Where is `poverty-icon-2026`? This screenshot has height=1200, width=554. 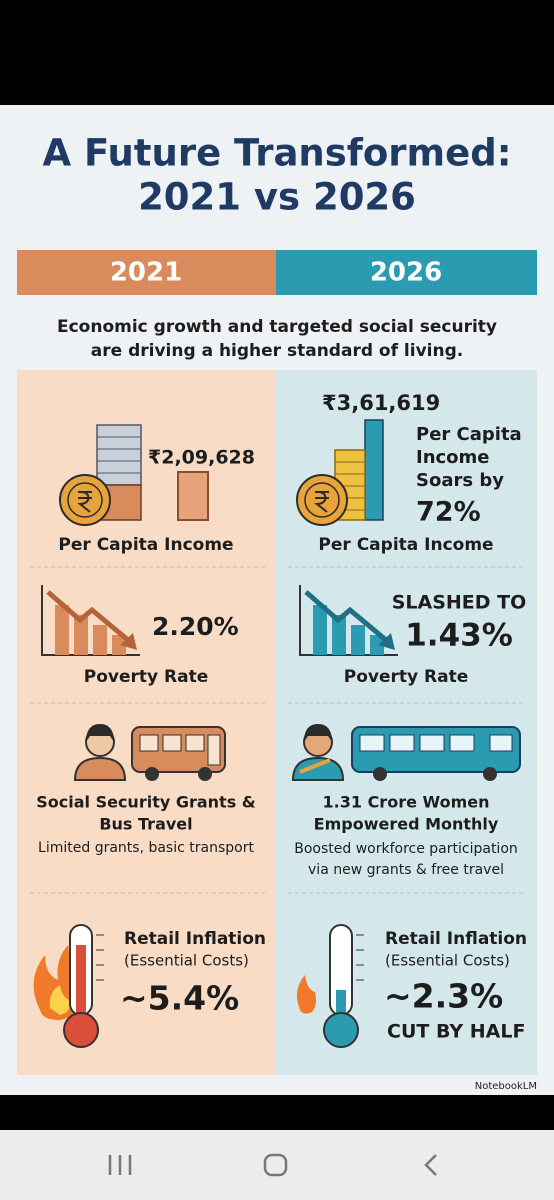 poverty-icon-2026 is located at coordinates (348, 620).